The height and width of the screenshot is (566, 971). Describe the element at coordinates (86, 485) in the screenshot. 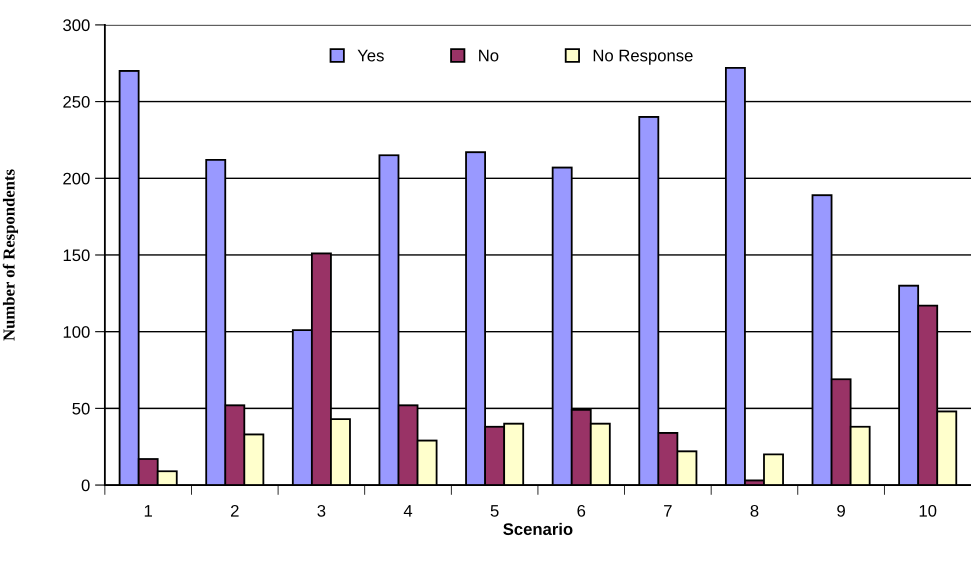

I see `y-tick-label: 0` at that location.